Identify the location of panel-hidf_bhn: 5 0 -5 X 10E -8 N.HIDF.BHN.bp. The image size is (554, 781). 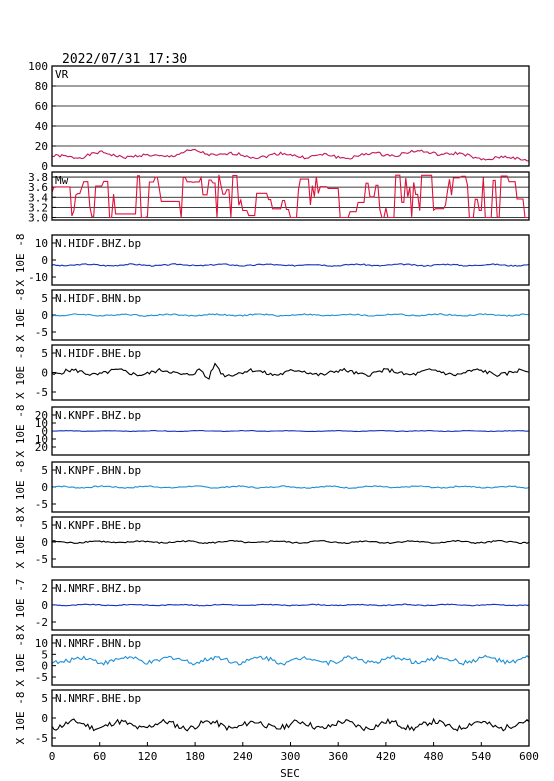
(272, 315).